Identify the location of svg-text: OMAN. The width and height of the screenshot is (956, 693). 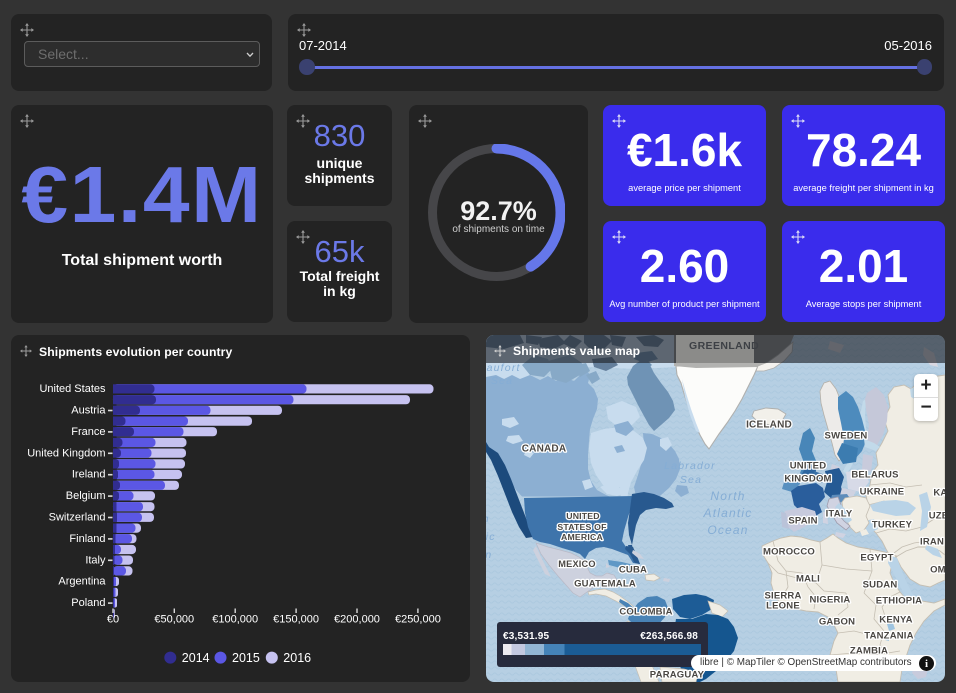
(937, 570).